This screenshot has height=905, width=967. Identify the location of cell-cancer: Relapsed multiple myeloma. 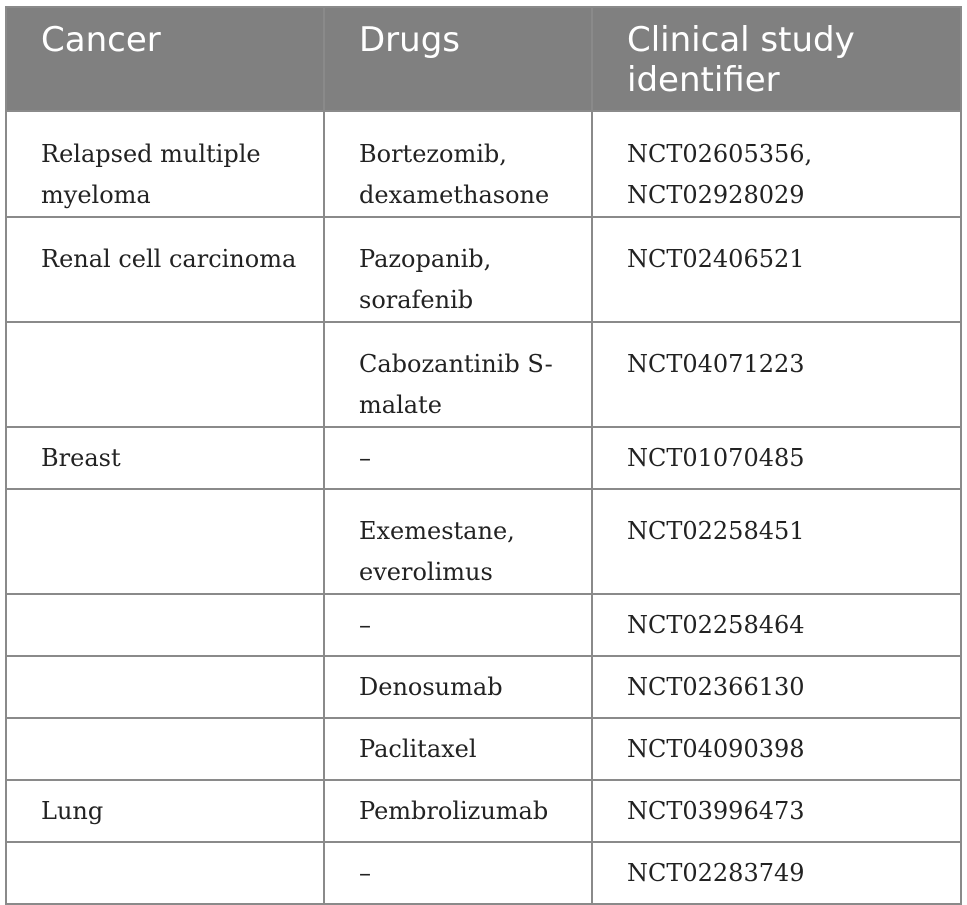
(165, 164).